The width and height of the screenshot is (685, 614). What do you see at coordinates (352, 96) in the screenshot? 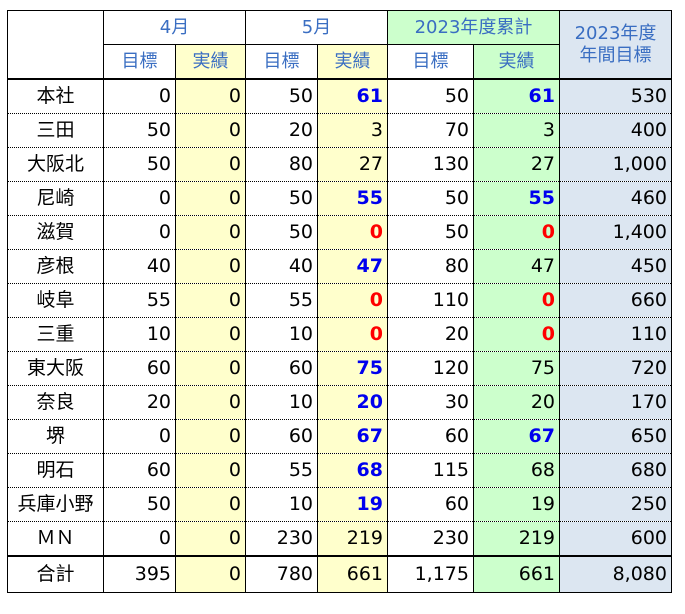
I see `may-actual-cell: 61` at bounding box center [352, 96].